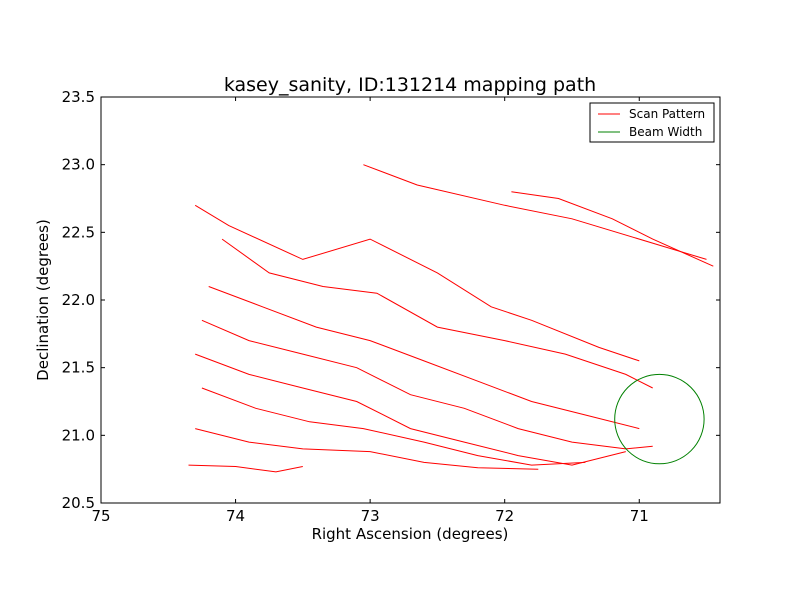 The image size is (800, 600). What do you see at coordinates (78, 300) in the screenshot?
I see `y-tick-label: 22.0` at bounding box center [78, 300].